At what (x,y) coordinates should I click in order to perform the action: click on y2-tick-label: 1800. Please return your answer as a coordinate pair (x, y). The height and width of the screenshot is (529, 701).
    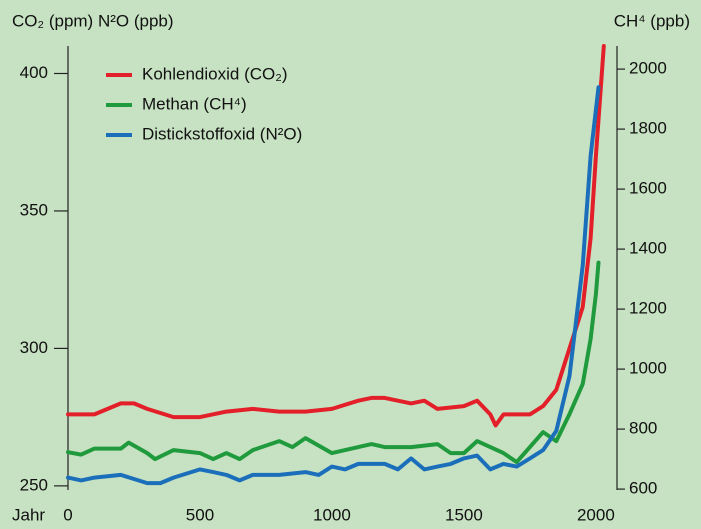
    Looking at the image, I should click on (648, 128).